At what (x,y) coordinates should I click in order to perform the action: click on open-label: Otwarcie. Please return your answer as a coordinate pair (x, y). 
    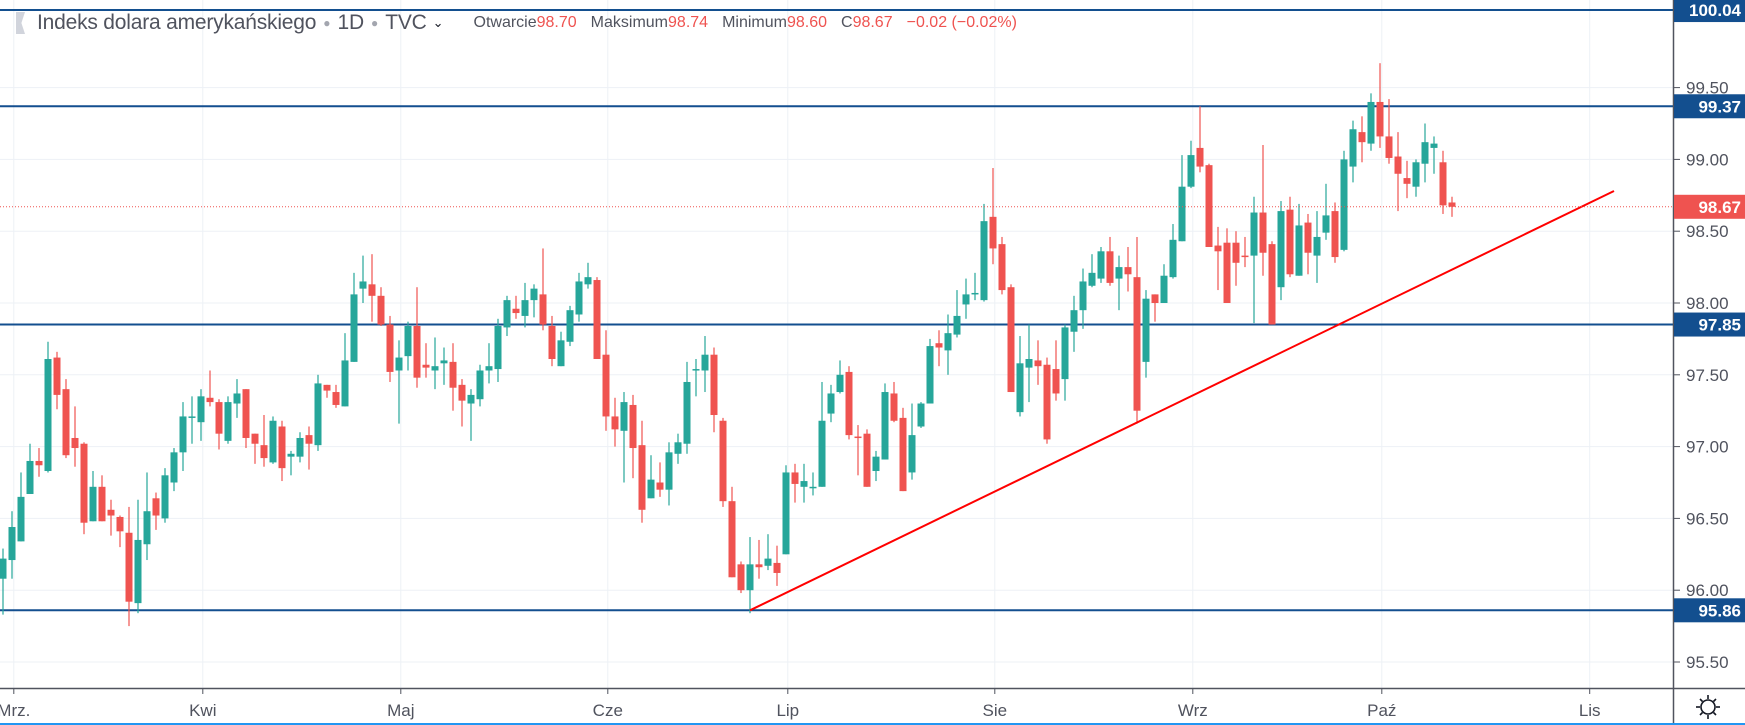
    Looking at the image, I should click on (505, 22).